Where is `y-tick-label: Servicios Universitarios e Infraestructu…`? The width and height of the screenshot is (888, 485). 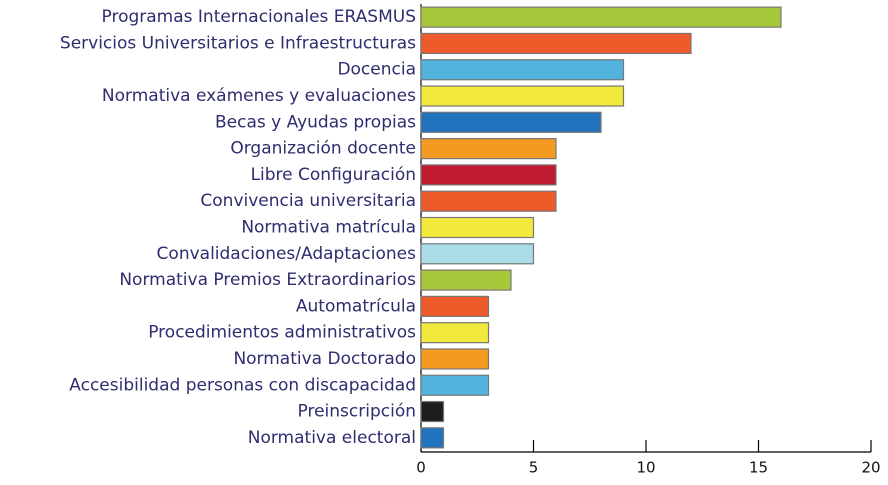
y-tick-label: Servicios Universitarios e Infraestructu… is located at coordinates (238, 43).